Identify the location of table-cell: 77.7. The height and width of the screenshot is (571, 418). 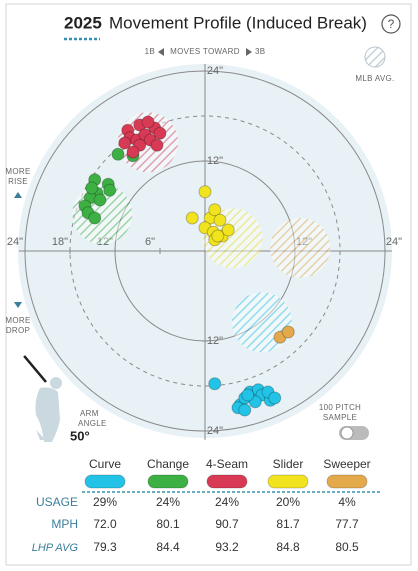
(347, 524).